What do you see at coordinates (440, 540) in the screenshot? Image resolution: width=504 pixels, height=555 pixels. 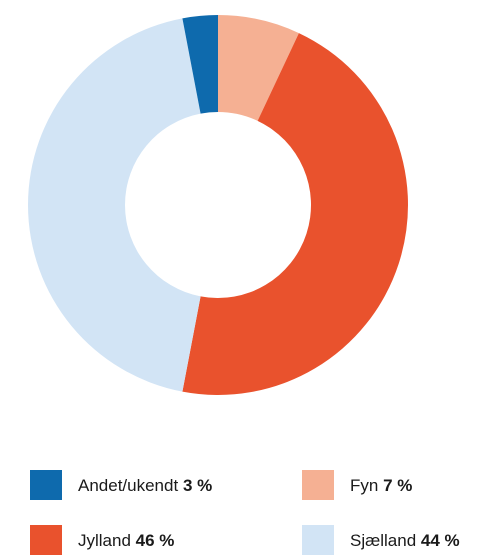 I see `legend-value: 44 %` at bounding box center [440, 540].